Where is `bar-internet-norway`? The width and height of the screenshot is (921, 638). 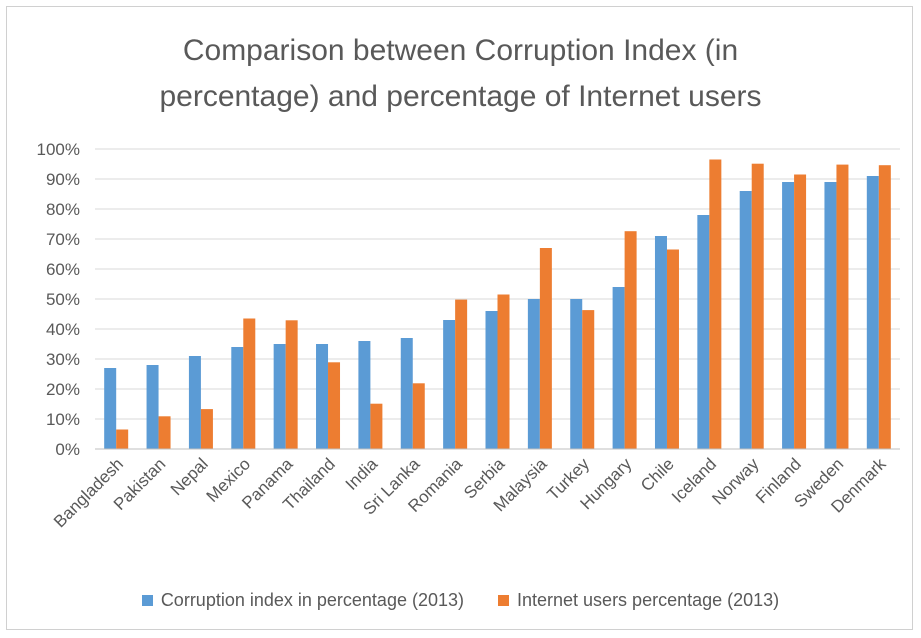
bar-internet-norway is located at coordinates (757, 306).